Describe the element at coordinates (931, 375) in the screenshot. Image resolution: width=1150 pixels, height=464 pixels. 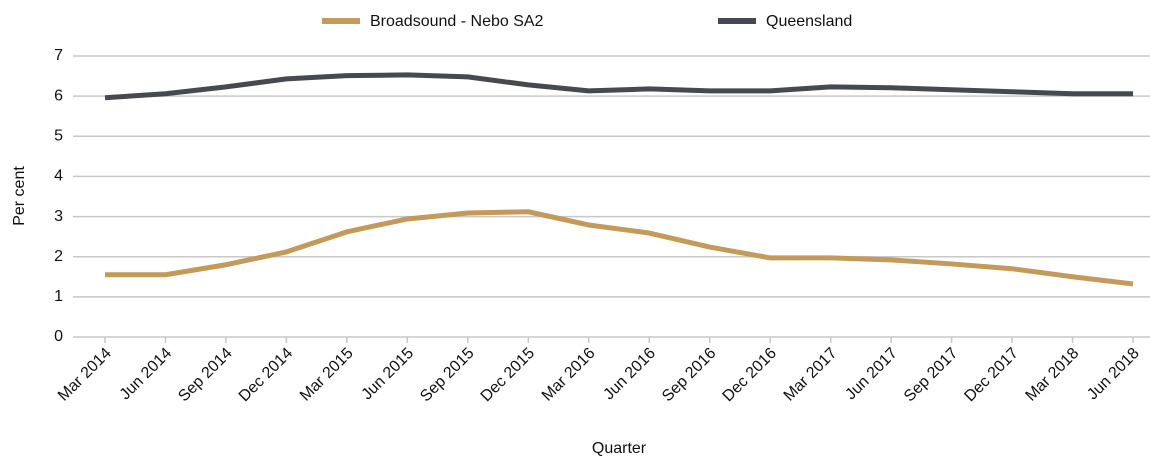
I see `x-tick-label: Sep 2017` at that location.